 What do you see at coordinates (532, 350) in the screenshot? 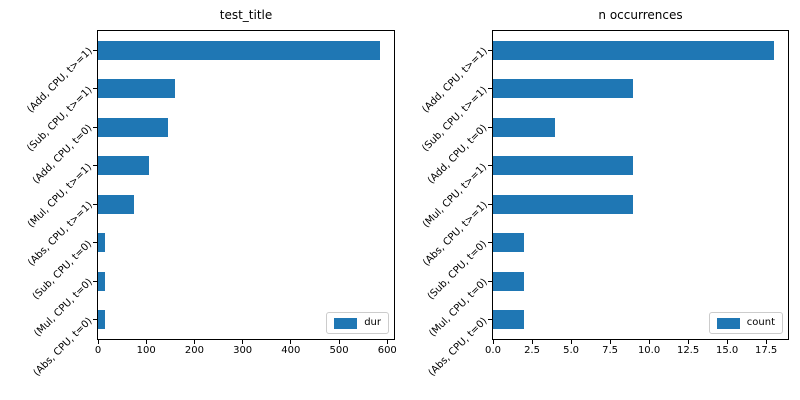
I see `x-tick-label: 2.5` at bounding box center [532, 350].